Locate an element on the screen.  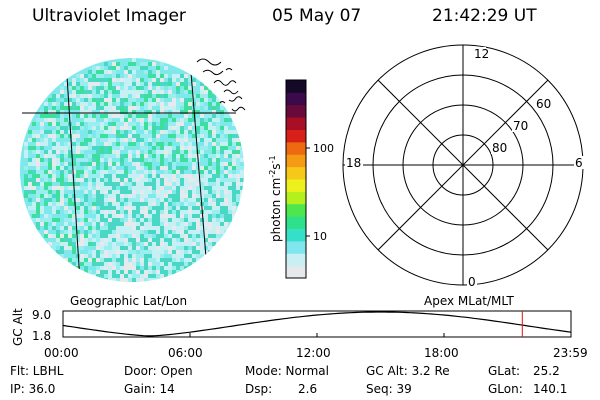
time-label: 21:42:29 UT is located at coordinates (484, 16).